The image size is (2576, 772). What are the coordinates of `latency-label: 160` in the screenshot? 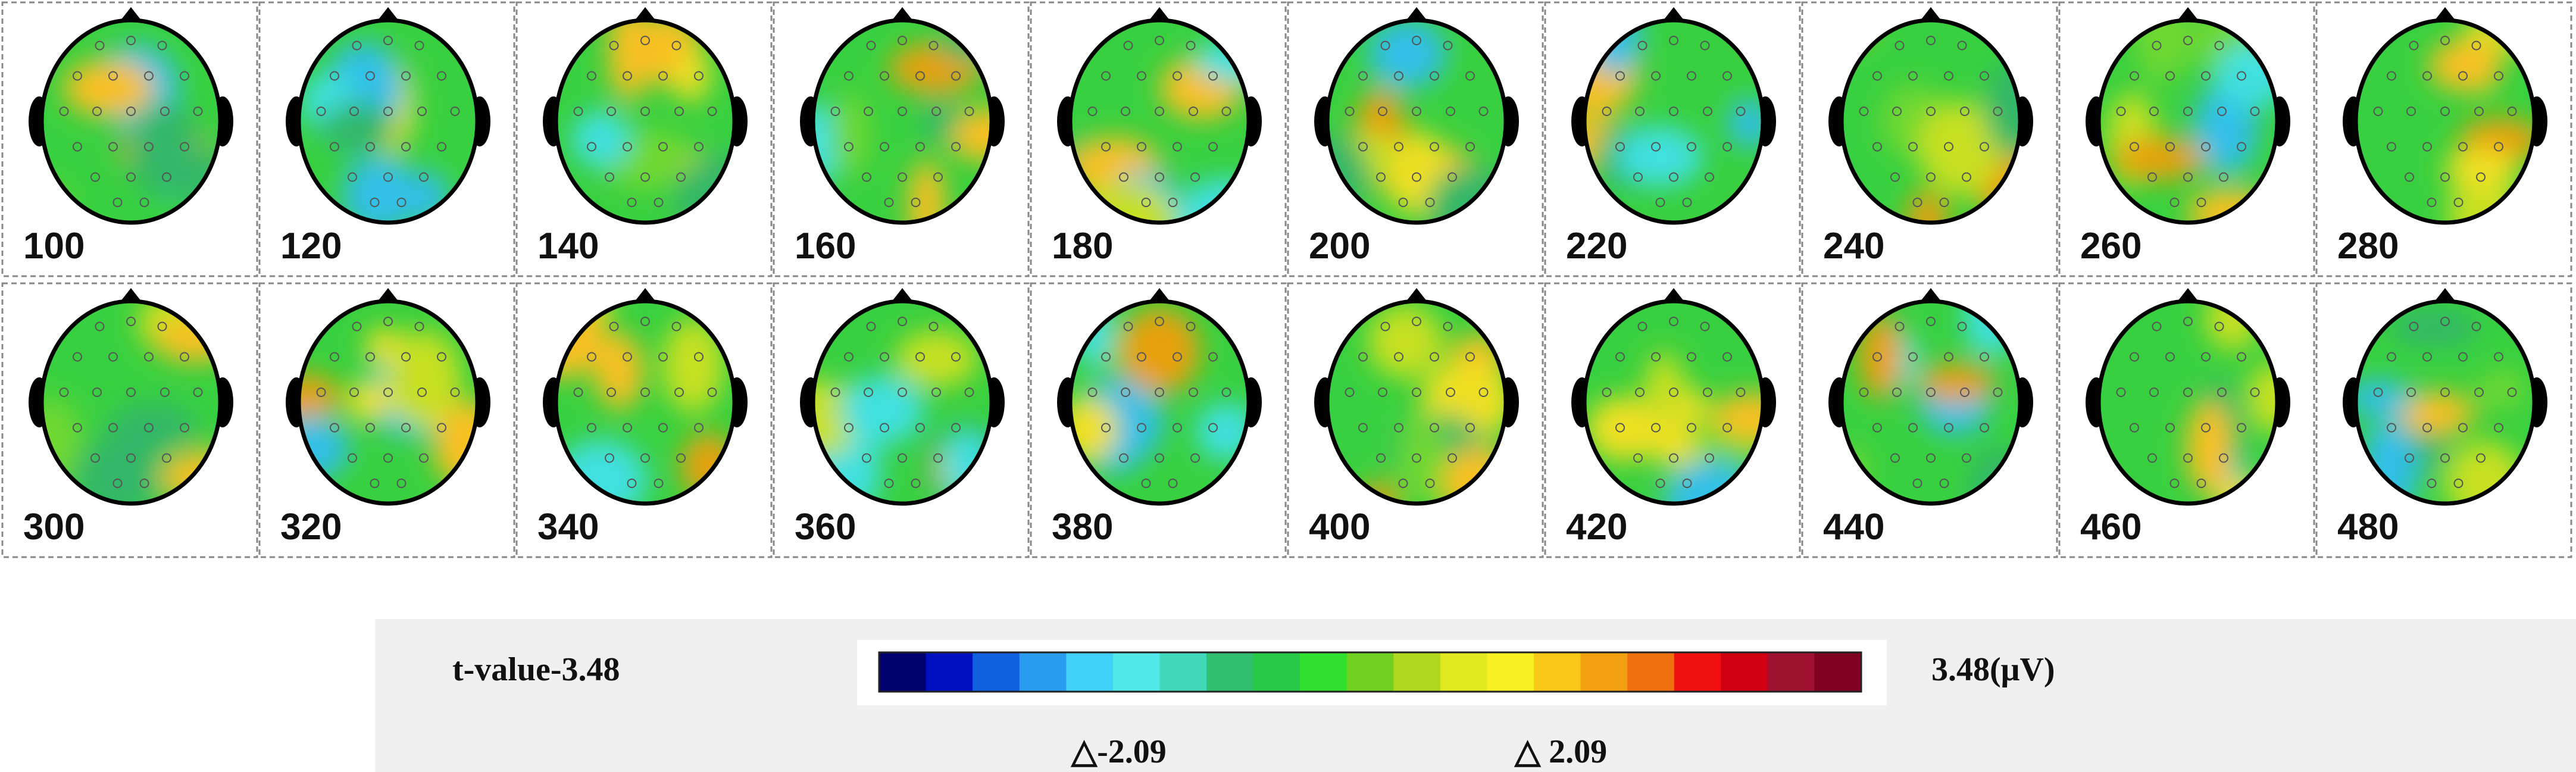 It's located at (825, 246).